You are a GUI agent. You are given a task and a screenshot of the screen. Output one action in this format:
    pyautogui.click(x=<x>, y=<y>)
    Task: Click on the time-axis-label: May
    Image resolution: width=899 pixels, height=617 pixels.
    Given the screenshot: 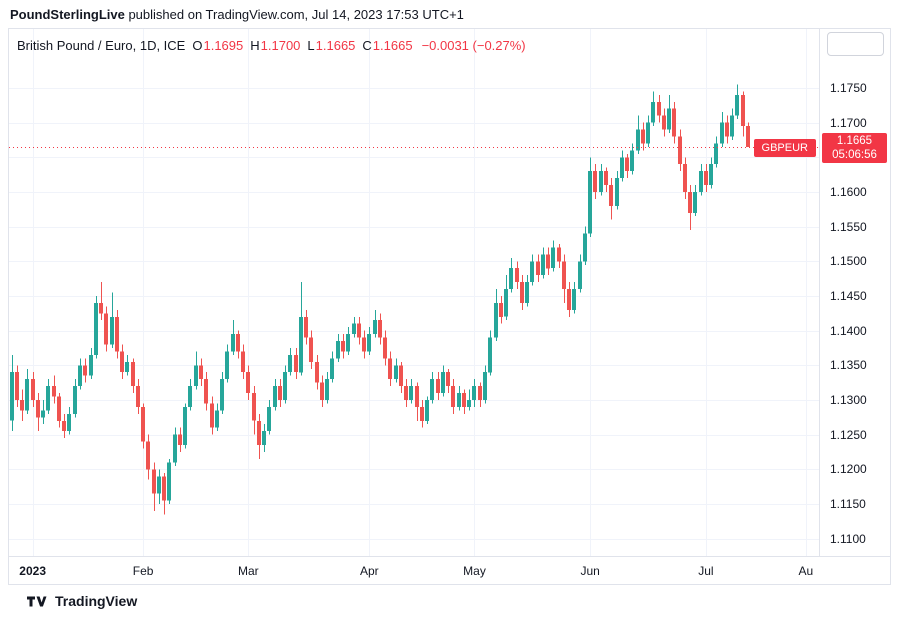 What is the action you would take?
    pyautogui.click(x=474, y=571)
    